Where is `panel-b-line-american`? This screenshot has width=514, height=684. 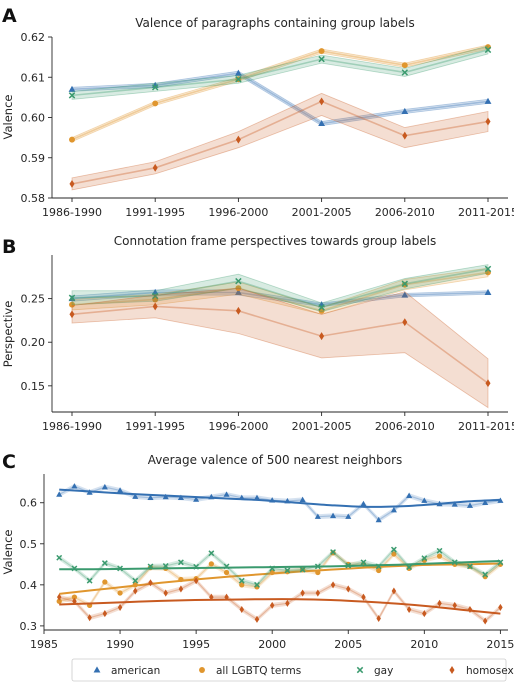
panel-b-line-american is located at coordinates (280, 298).